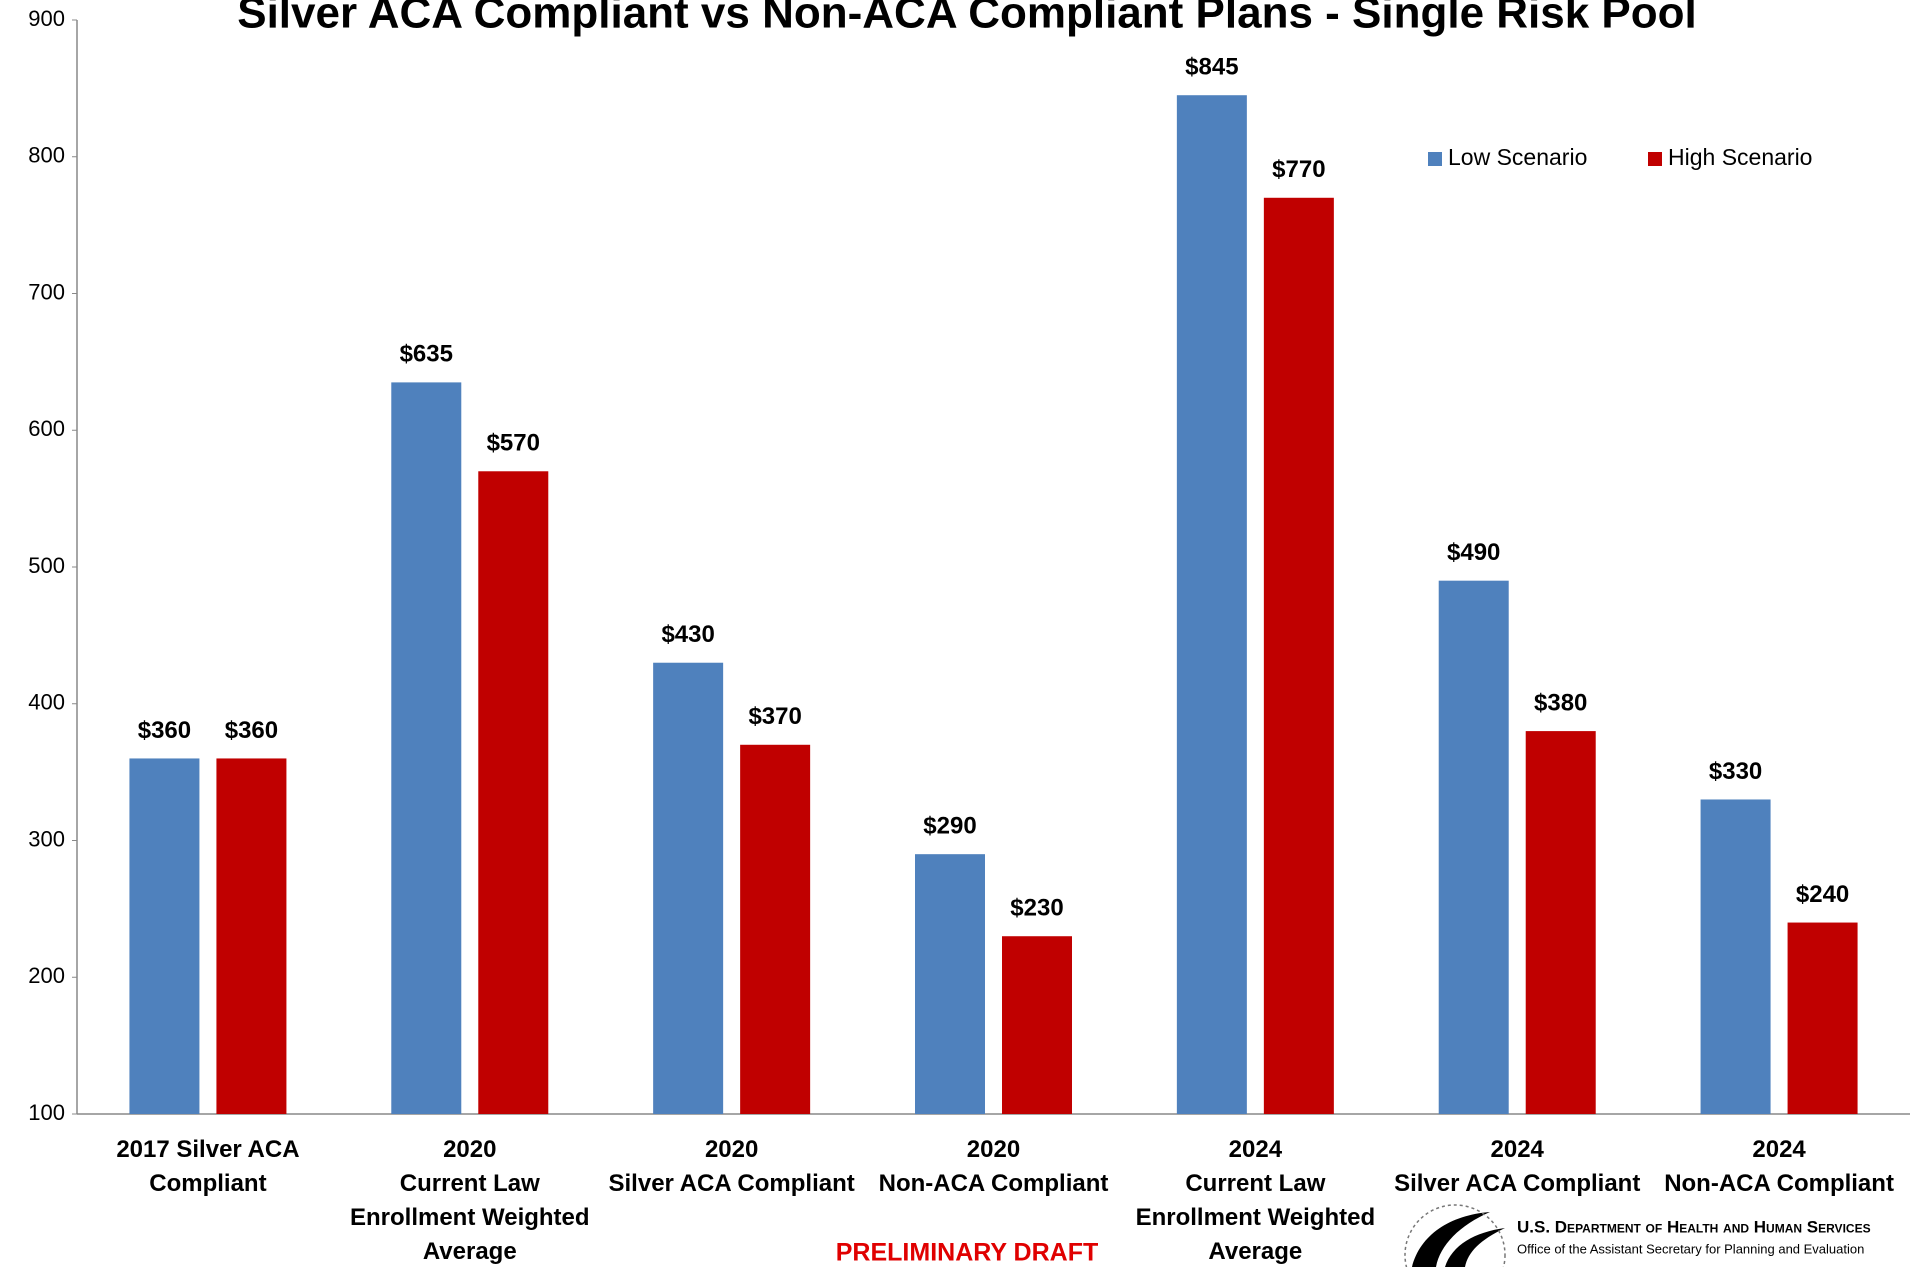 Image resolution: width=1919 pixels, height=1267 pixels. I want to click on value-label: $430, so click(687, 634).